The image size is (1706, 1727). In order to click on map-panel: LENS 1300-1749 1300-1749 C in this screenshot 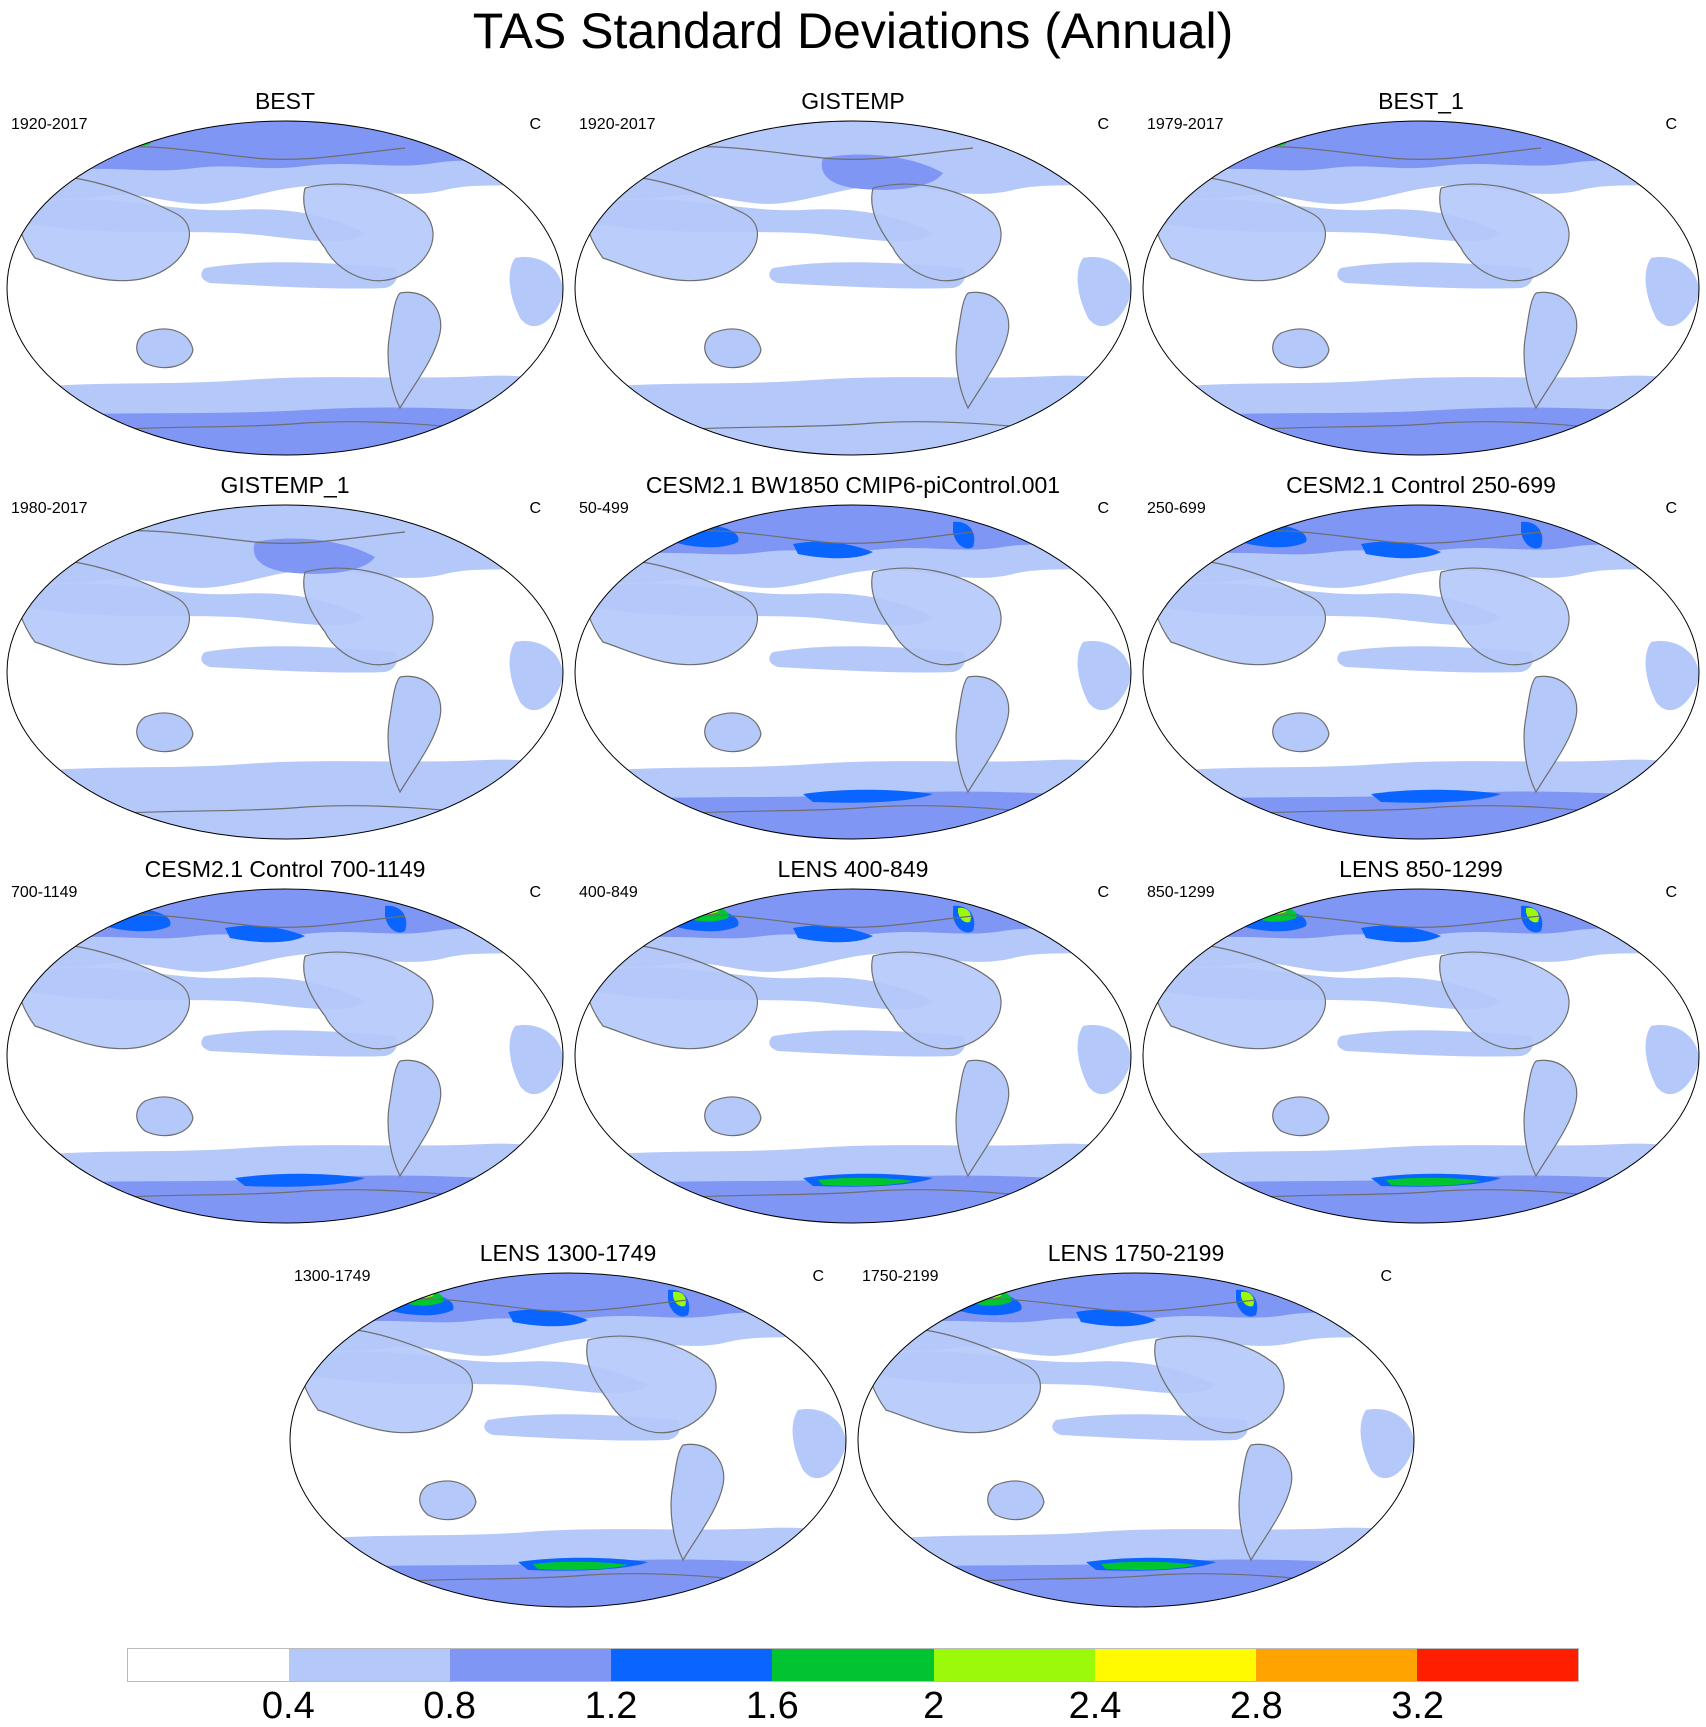, I will do `click(568, 1430)`.